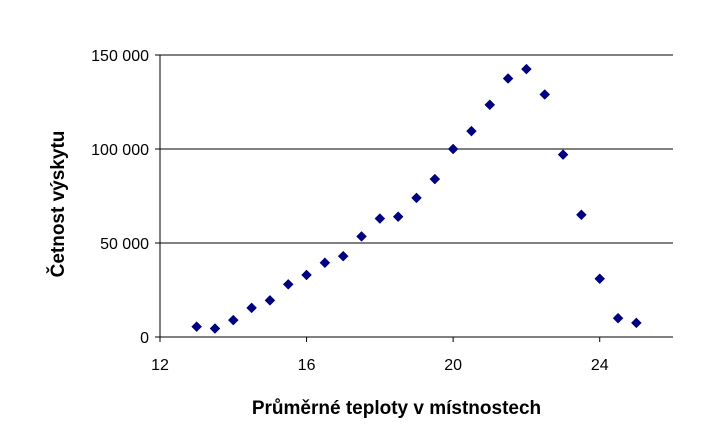 This screenshot has height=439, width=709. I want to click on y-tick-labels: 0 50 000 100 000 150 000, so click(125, 197).